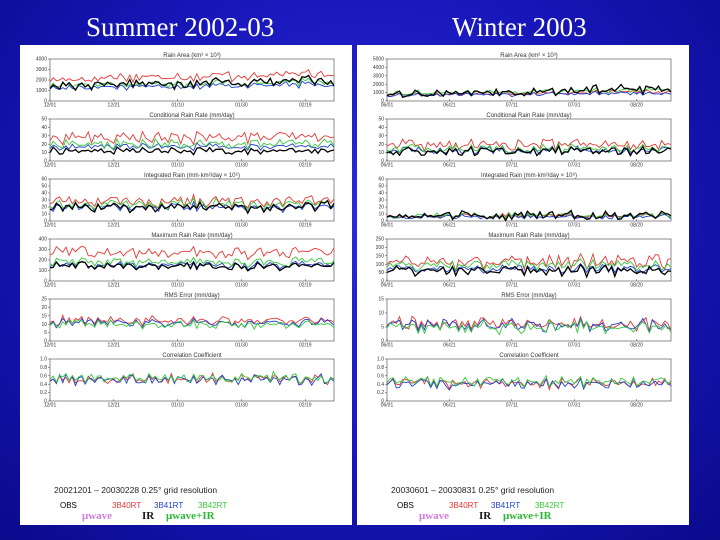 The width and height of the screenshot is (720, 540). I want to click on subplot-title: Integrated Rain (mm·km²/day × 10⁶), so click(529, 175).